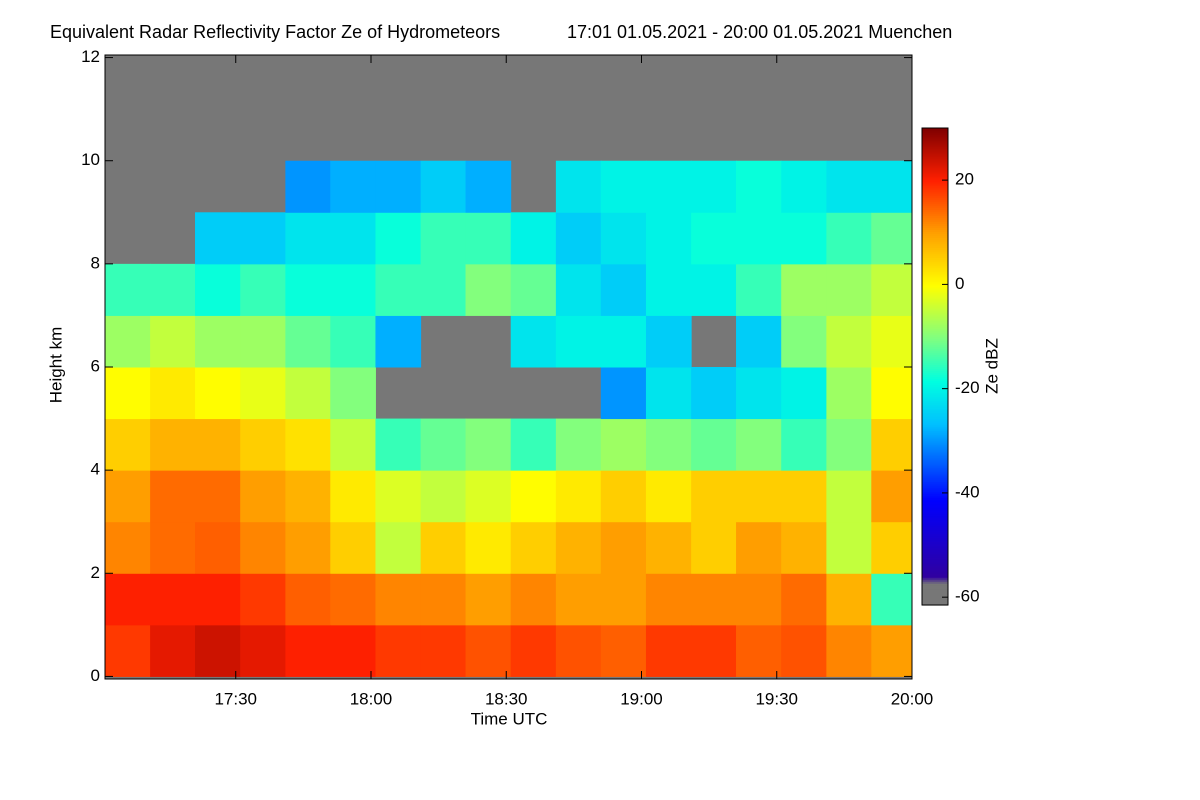 The height and width of the screenshot is (800, 1200). I want to click on colorbar-tick-label: 20, so click(964, 179).